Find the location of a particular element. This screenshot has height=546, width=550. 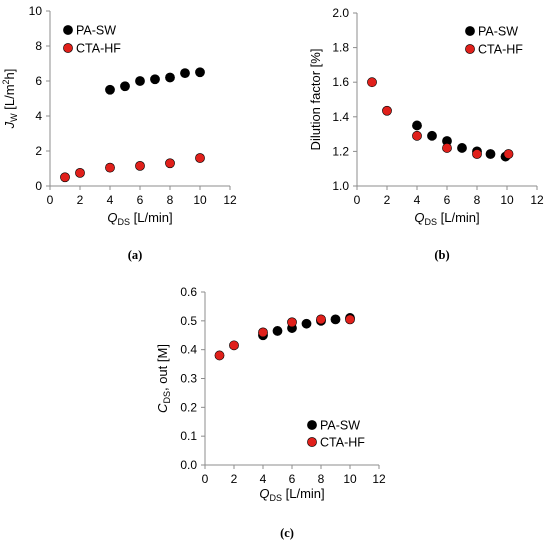

y-axis-title: CDS, out [M] is located at coordinates (163, 378).